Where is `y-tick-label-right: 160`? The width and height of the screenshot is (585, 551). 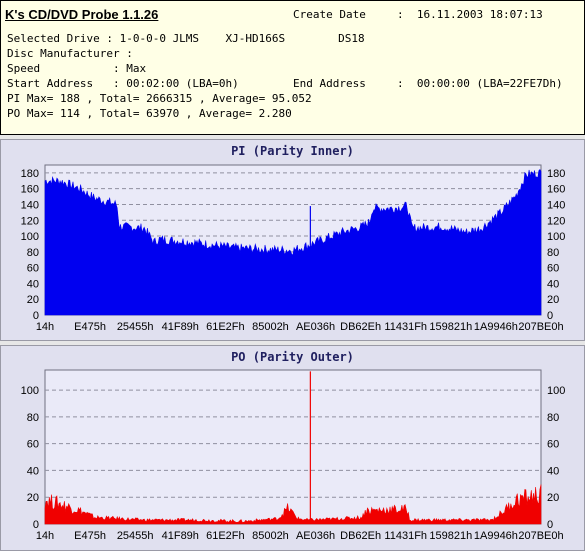
y-tick-label-right: 160 is located at coordinates (556, 190).